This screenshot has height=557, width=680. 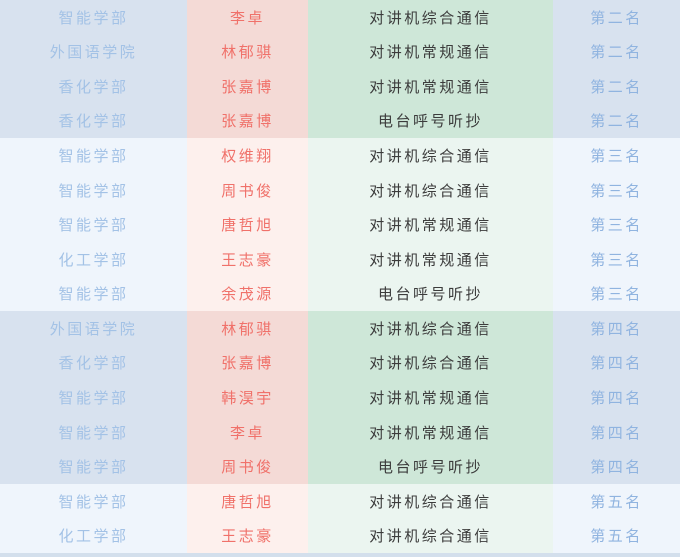 What do you see at coordinates (247, 397) in the screenshot?
I see `name-cell: 韩淏宇` at bounding box center [247, 397].